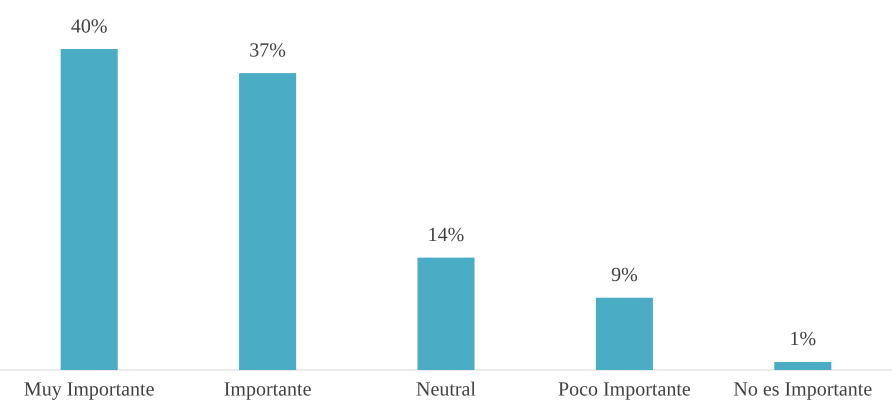 The image size is (892, 410). I want to click on x-tick-label: Poco Importante, so click(624, 389).